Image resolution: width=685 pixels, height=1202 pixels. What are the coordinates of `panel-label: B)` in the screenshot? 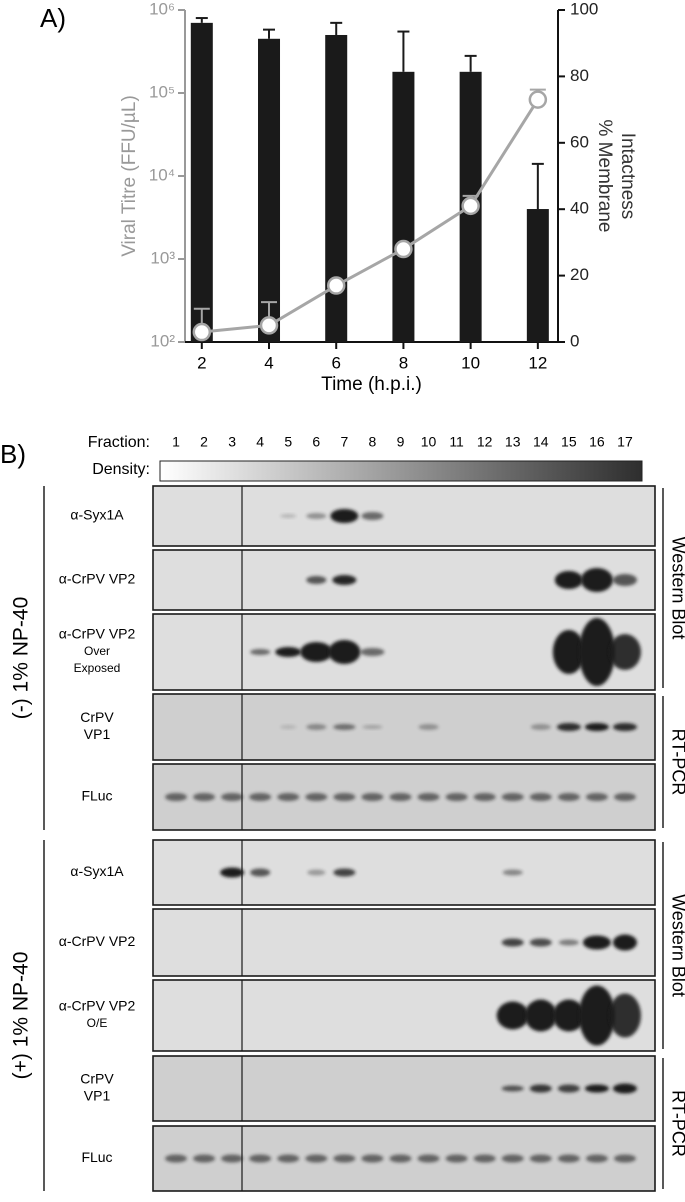 It's located at (13, 454).